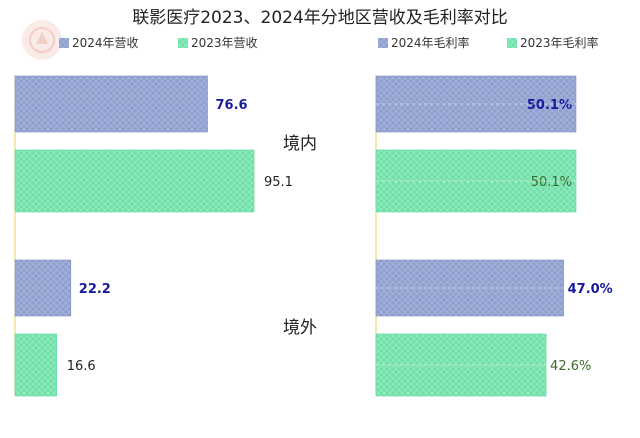 This screenshot has width=640, height=438. I want to click on revenue-bar-2024-overseas, so click(43, 288).